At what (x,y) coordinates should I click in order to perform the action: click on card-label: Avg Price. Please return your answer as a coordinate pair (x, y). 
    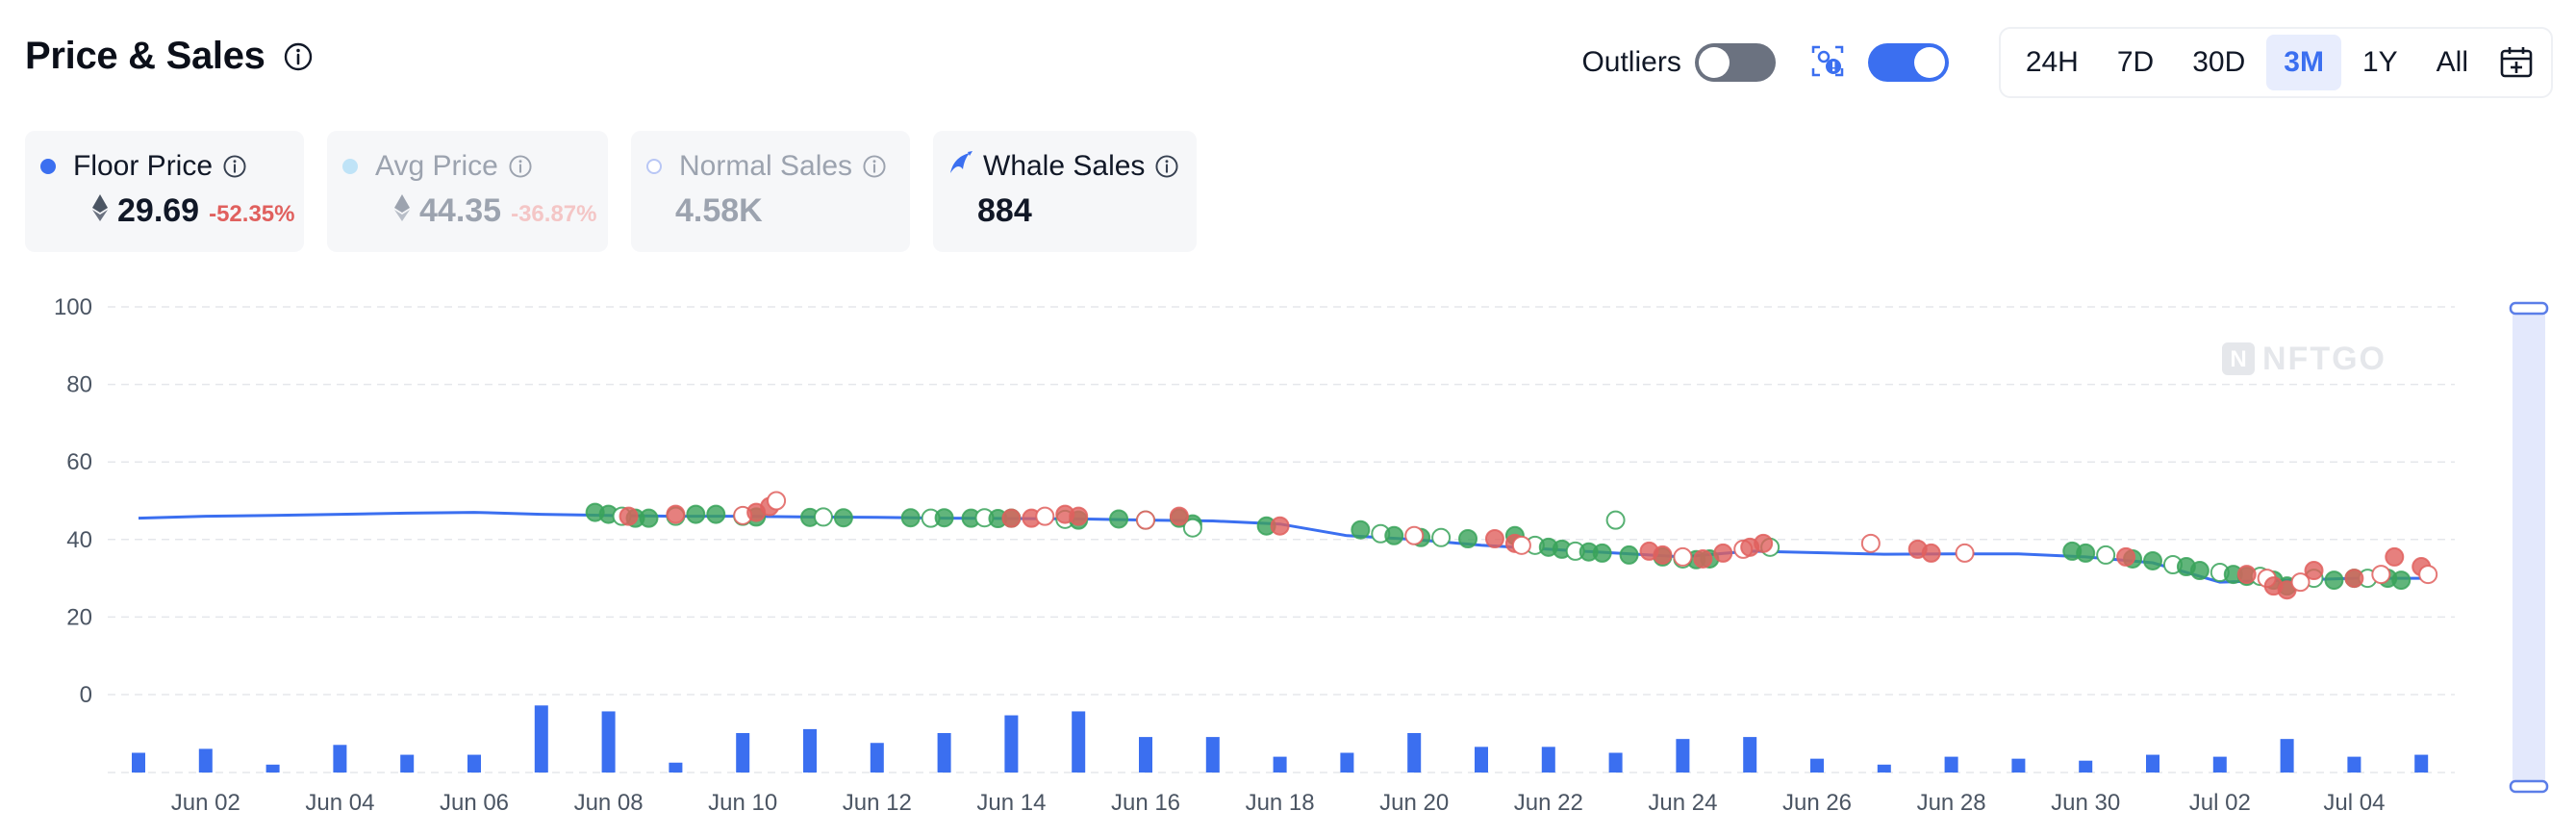
    Looking at the image, I should click on (436, 166).